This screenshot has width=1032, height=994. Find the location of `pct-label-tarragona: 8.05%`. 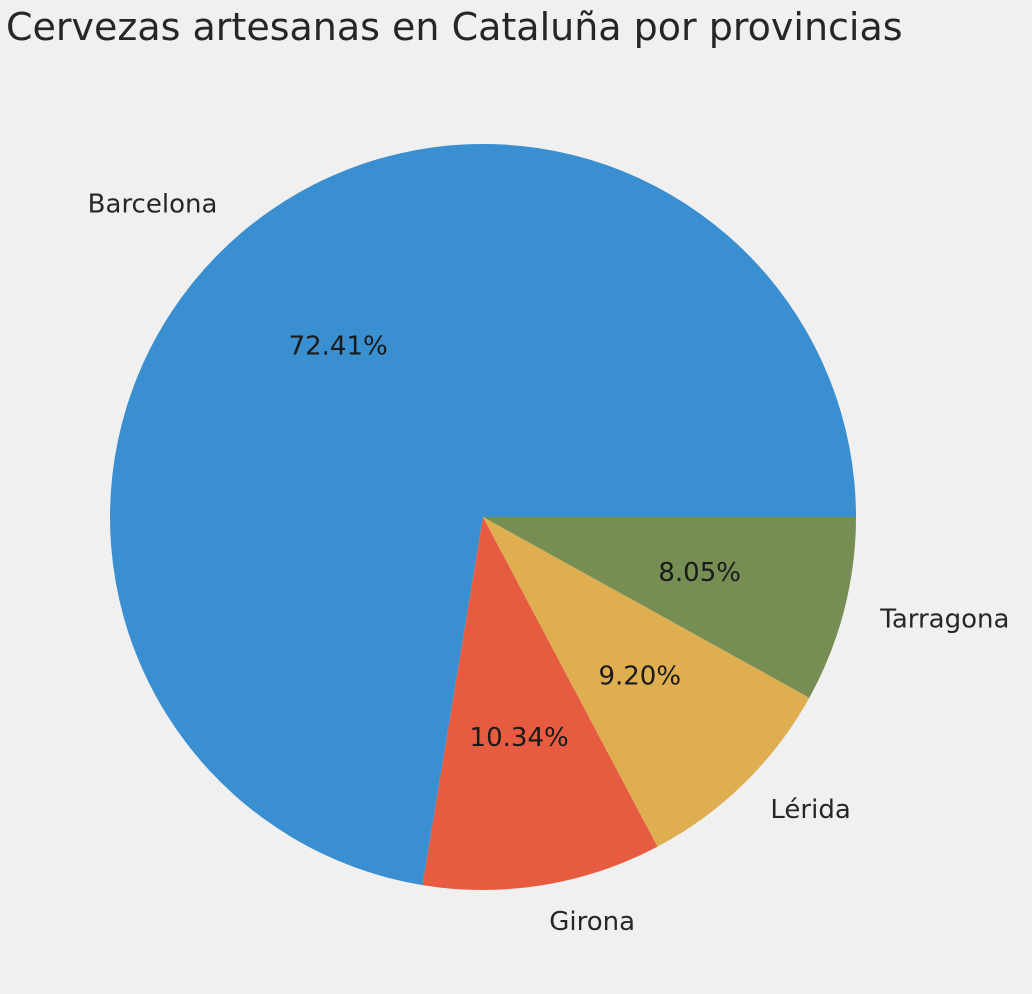

pct-label-tarragona: 8.05% is located at coordinates (699, 573).